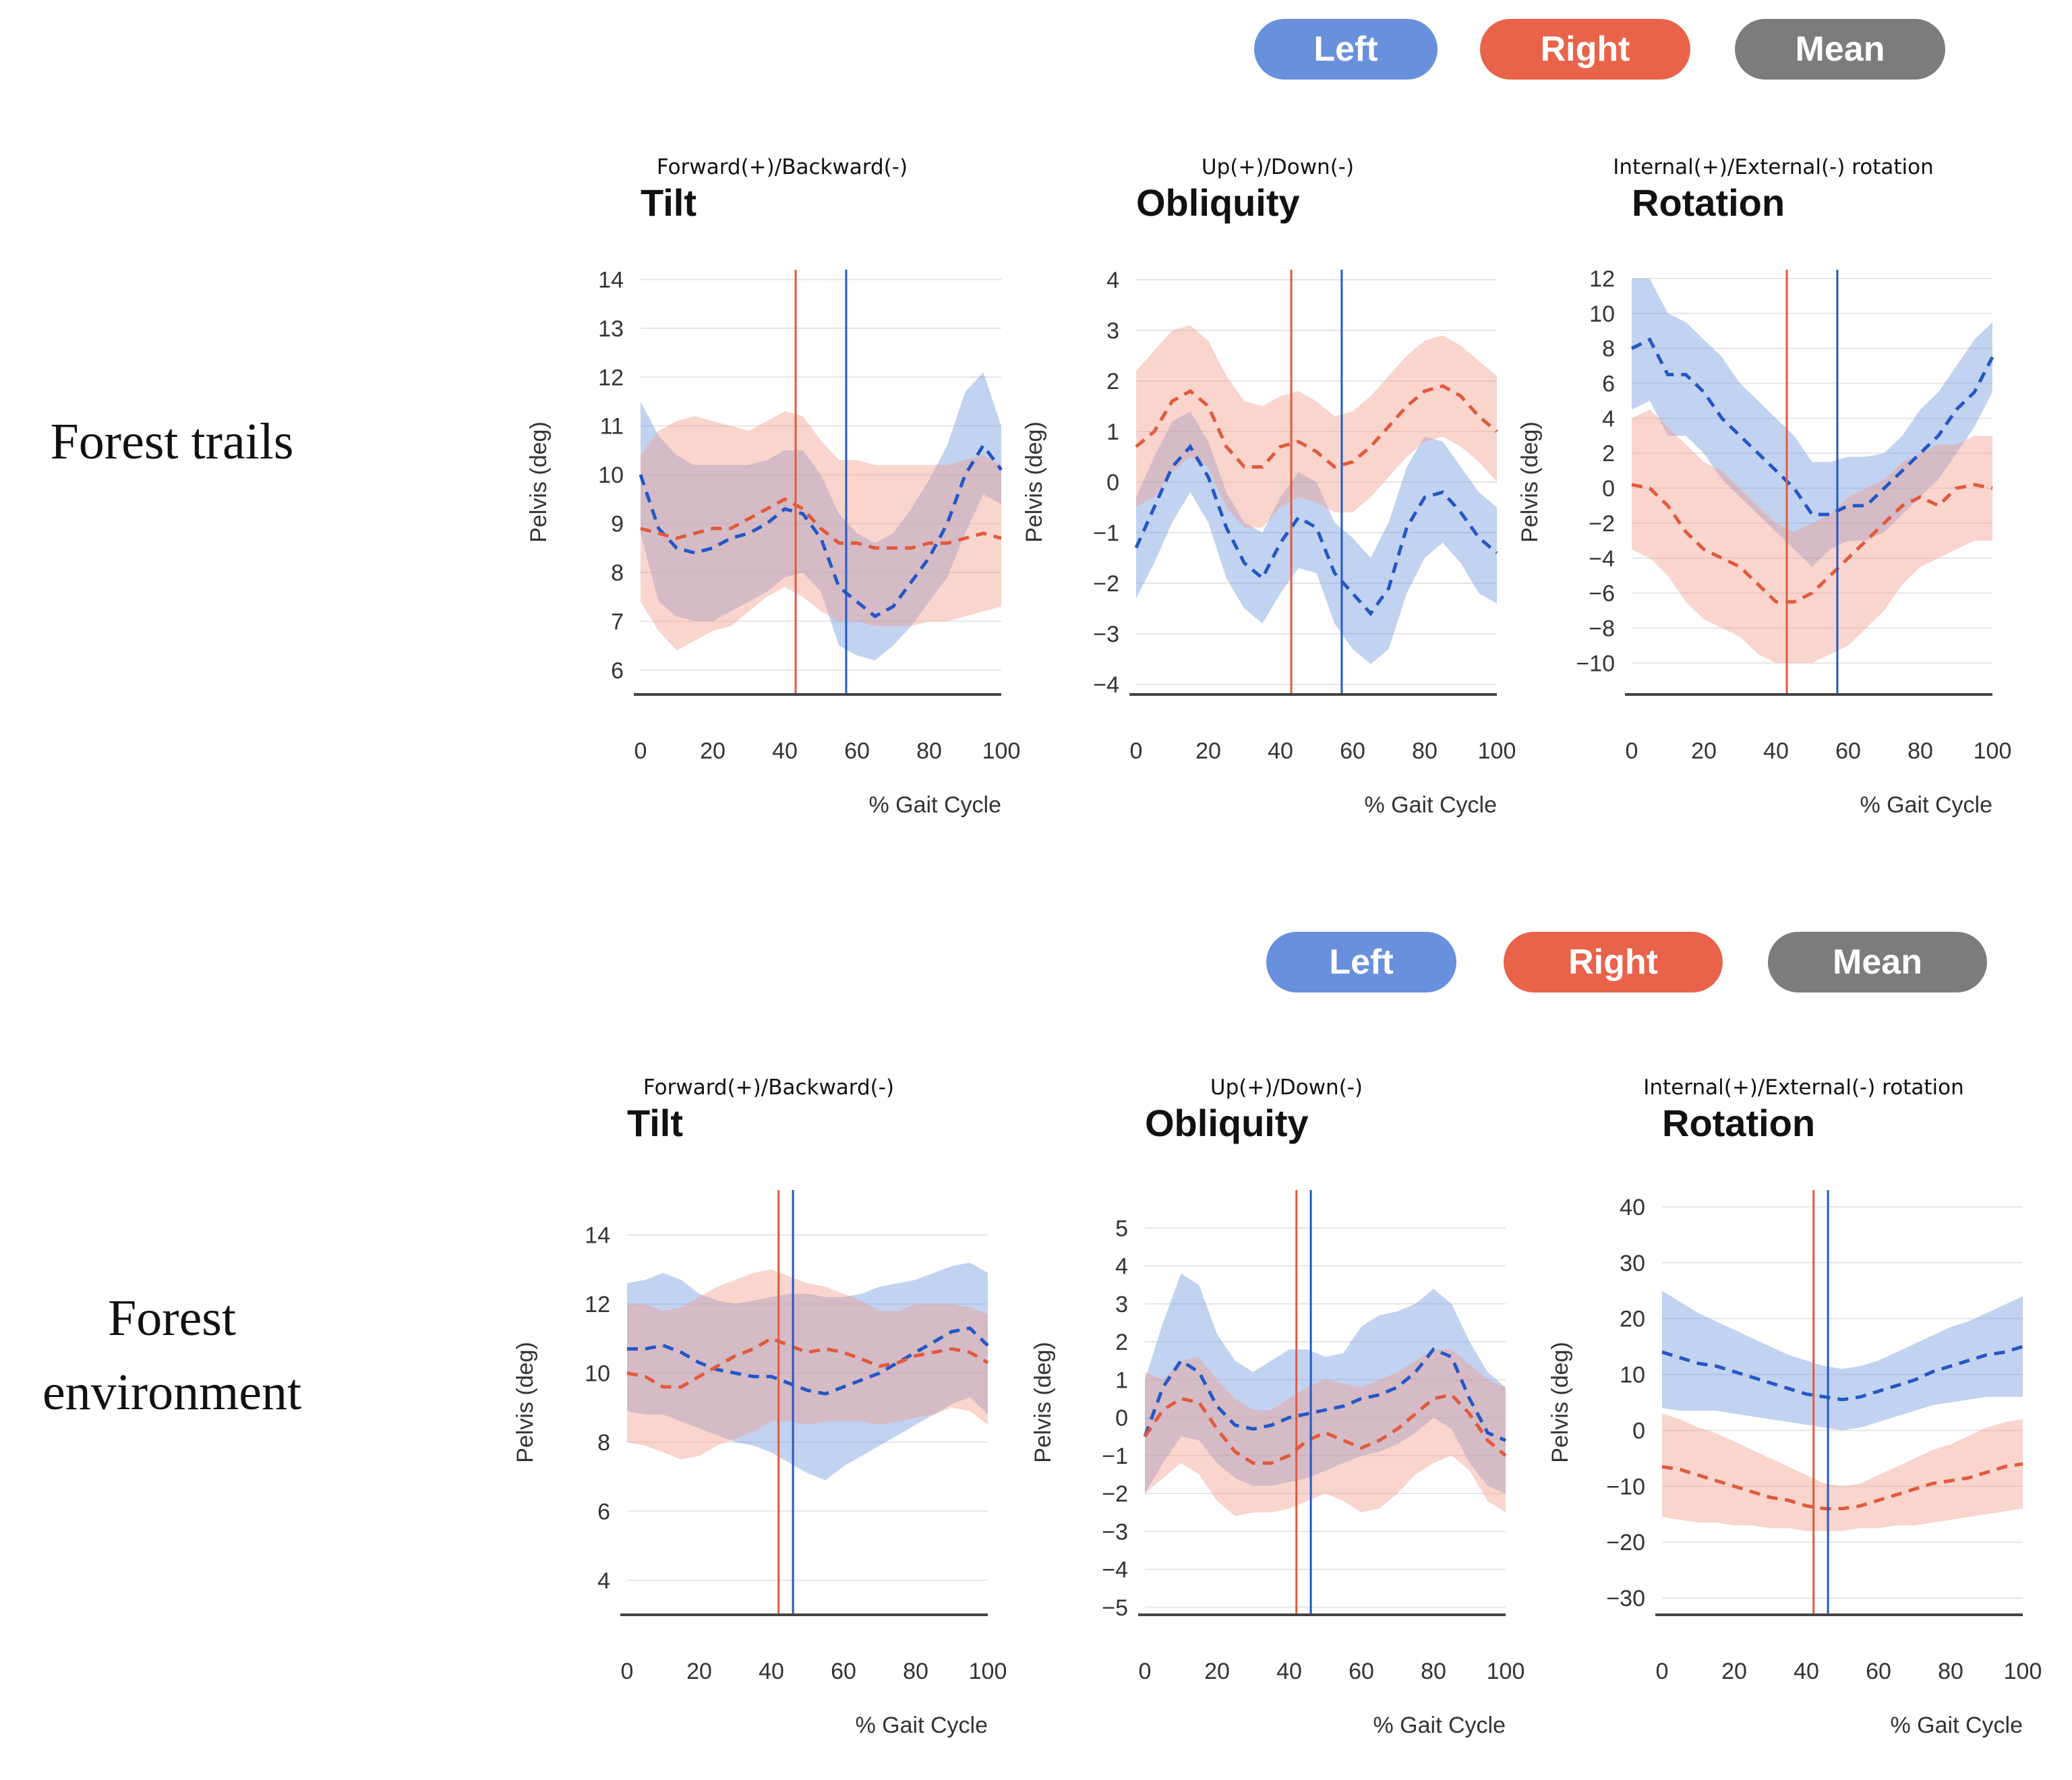 The width and height of the screenshot is (2072, 1780). What do you see at coordinates (1625, 1487) in the screenshot?
I see `y-tick-label: −10` at bounding box center [1625, 1487].